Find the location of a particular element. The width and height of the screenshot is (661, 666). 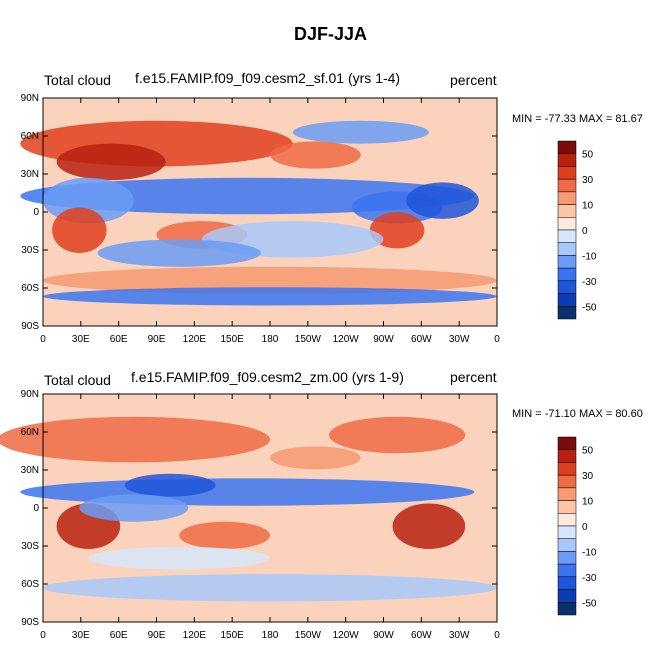

figure-title: DJF-JJA is located at coordinates (330, 34).